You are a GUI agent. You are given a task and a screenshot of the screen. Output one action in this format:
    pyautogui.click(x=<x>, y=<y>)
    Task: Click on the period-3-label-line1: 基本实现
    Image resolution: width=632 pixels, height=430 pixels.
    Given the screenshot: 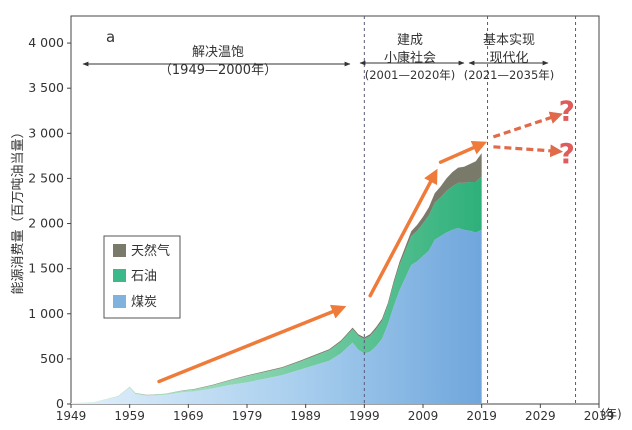 What is the action you would take?
    pyautogui.click(x=509, y=40)
    